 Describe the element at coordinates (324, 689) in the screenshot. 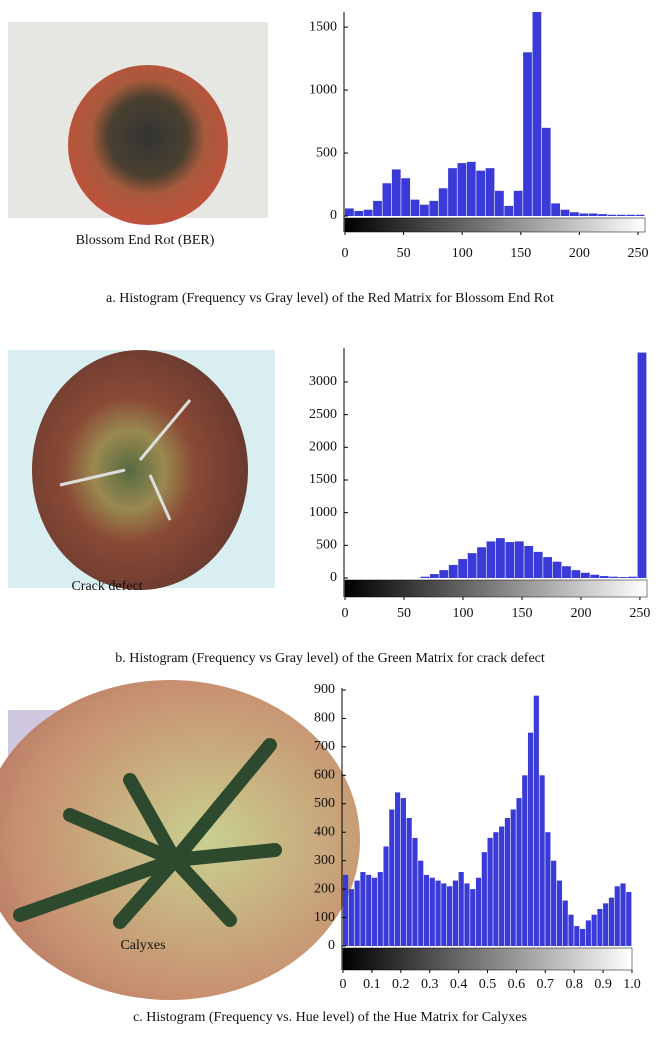

I see `y-tick-label: 900` at that location.